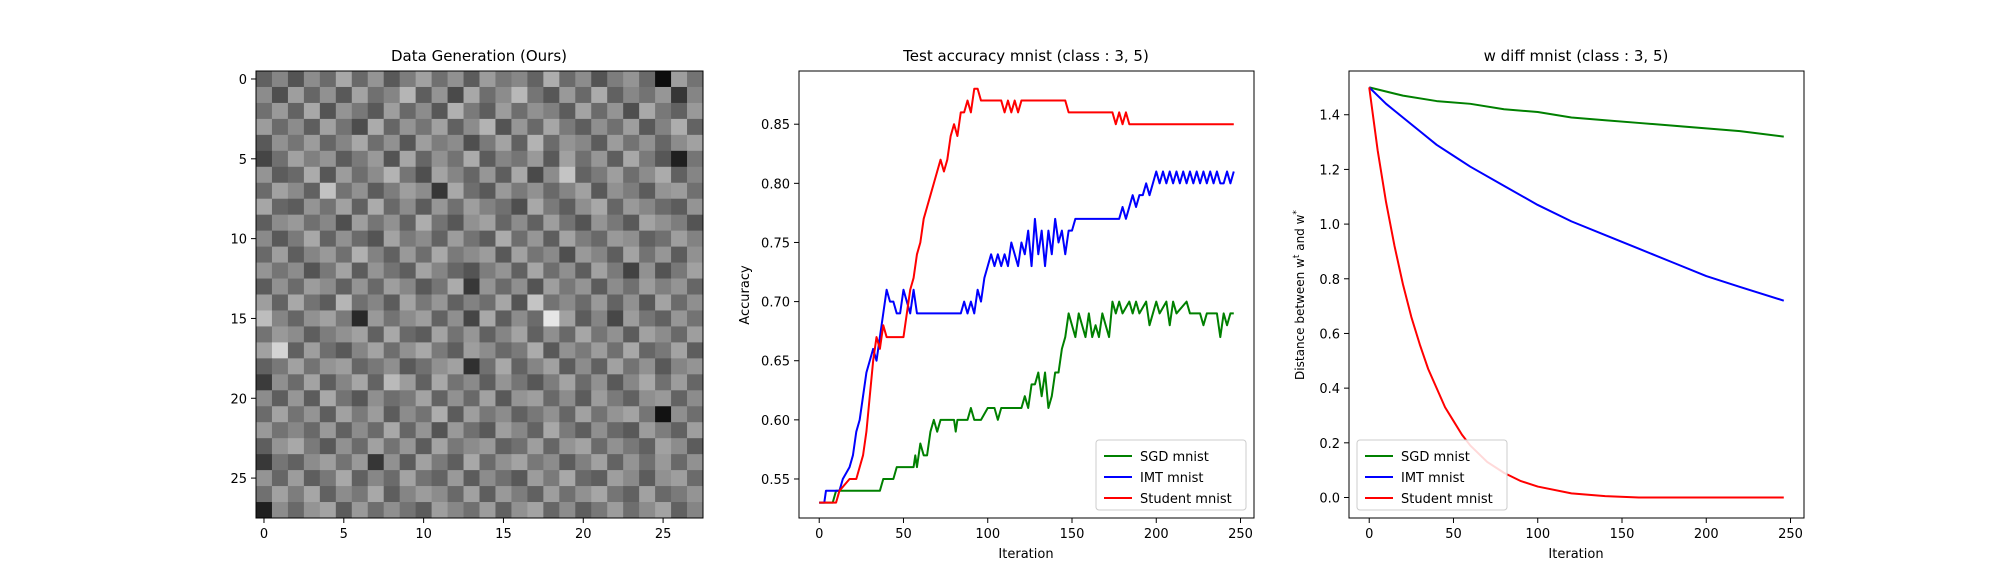 The image size is (2000, 580). Describe the element at coordinates (1329, 170) in the screenshot. I see `y-tick-label: 1.2` at that location.